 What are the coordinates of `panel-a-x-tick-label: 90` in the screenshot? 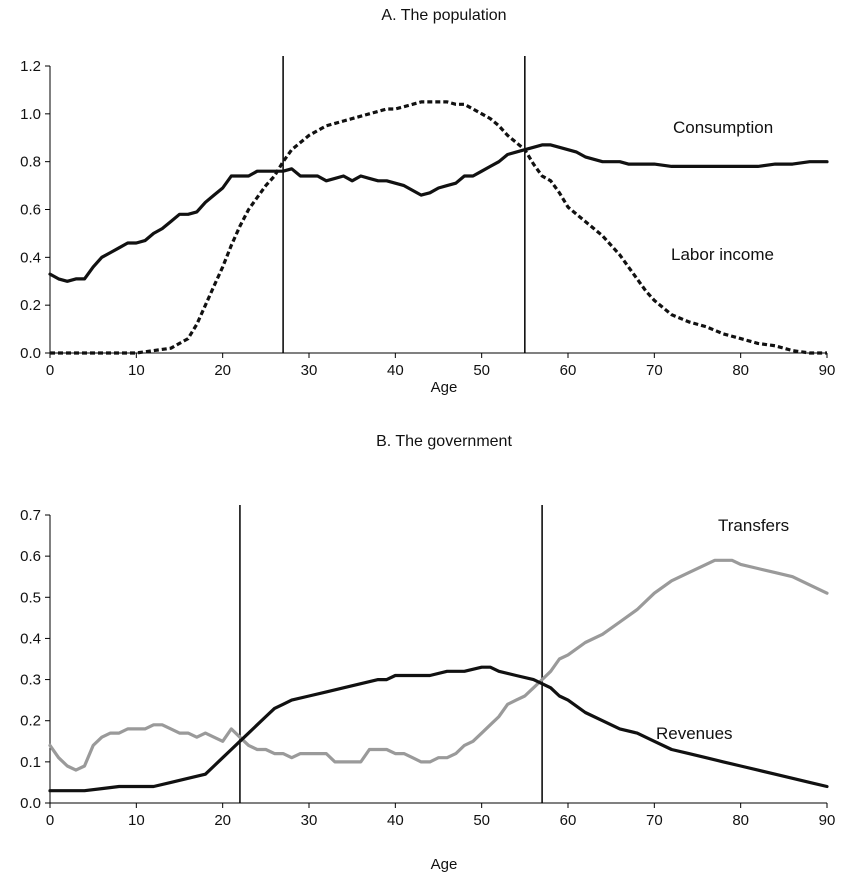 It's located at (827, 370).